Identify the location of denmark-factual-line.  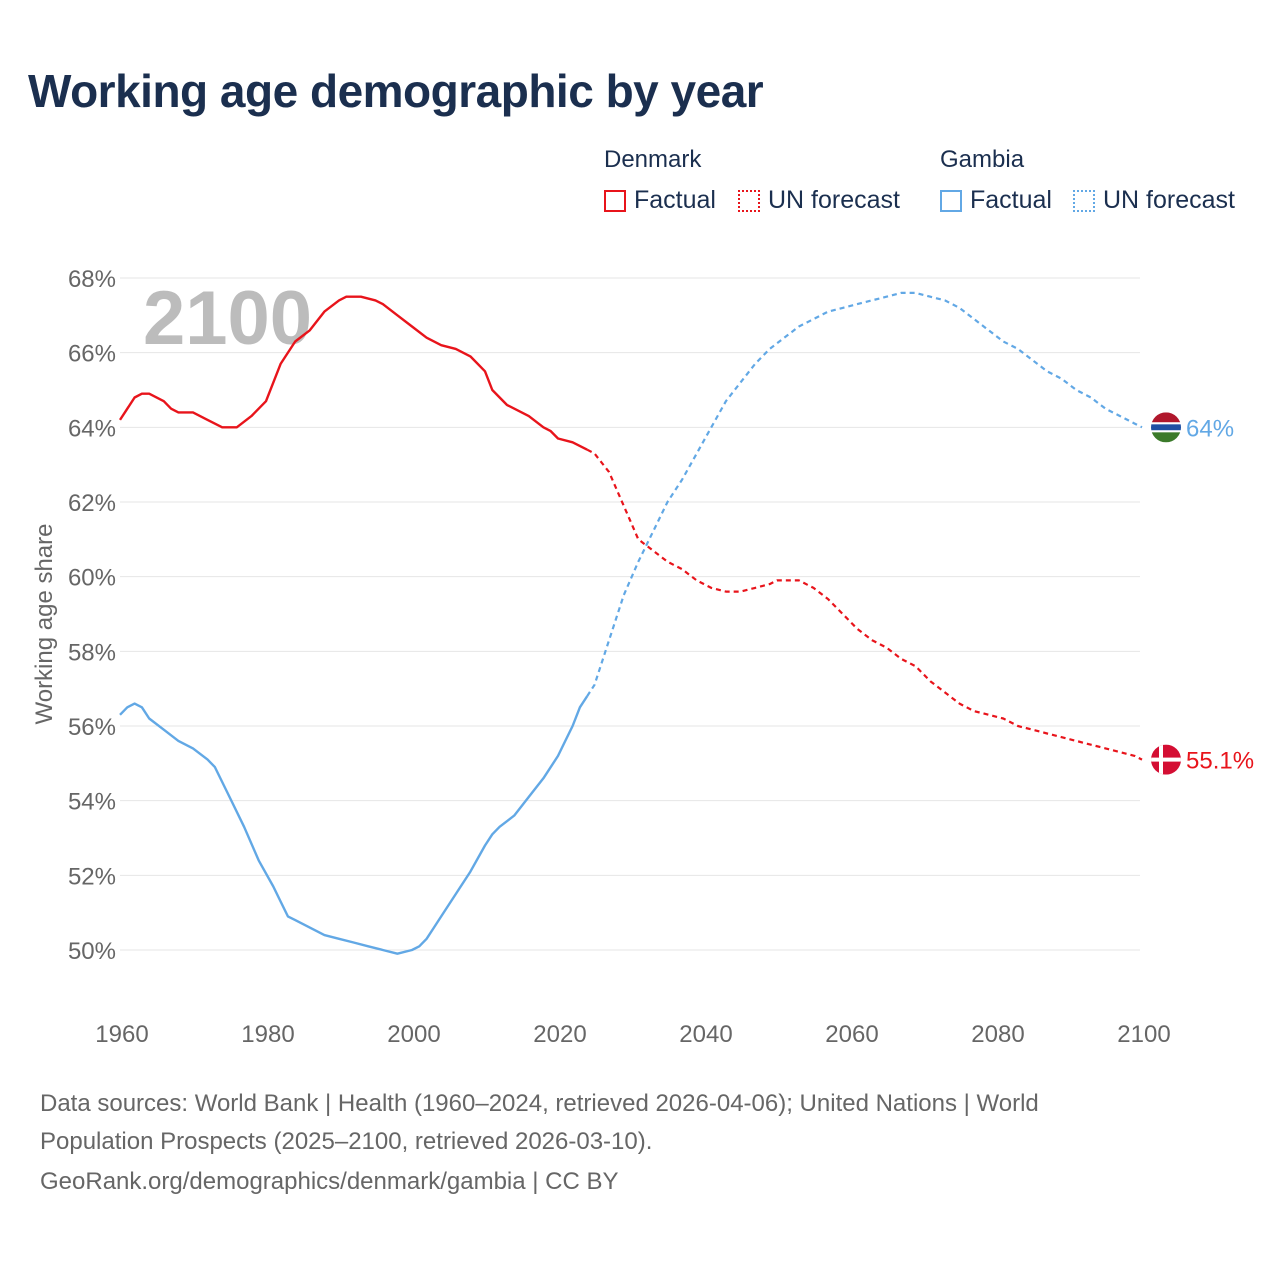
(353, 373).